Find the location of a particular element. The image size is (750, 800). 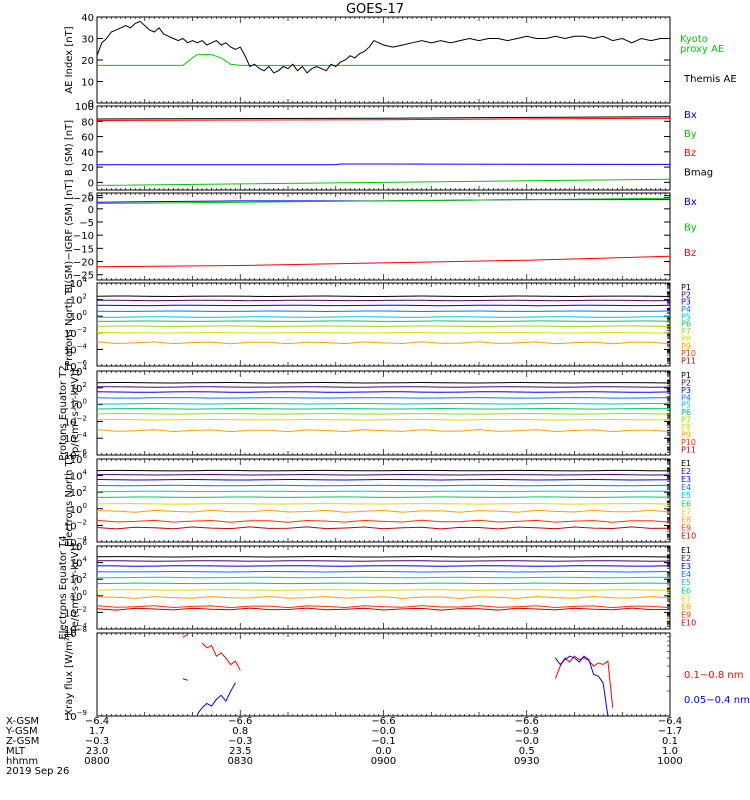

y-tick-exponent: −8 is located at coordinates (82, 630).